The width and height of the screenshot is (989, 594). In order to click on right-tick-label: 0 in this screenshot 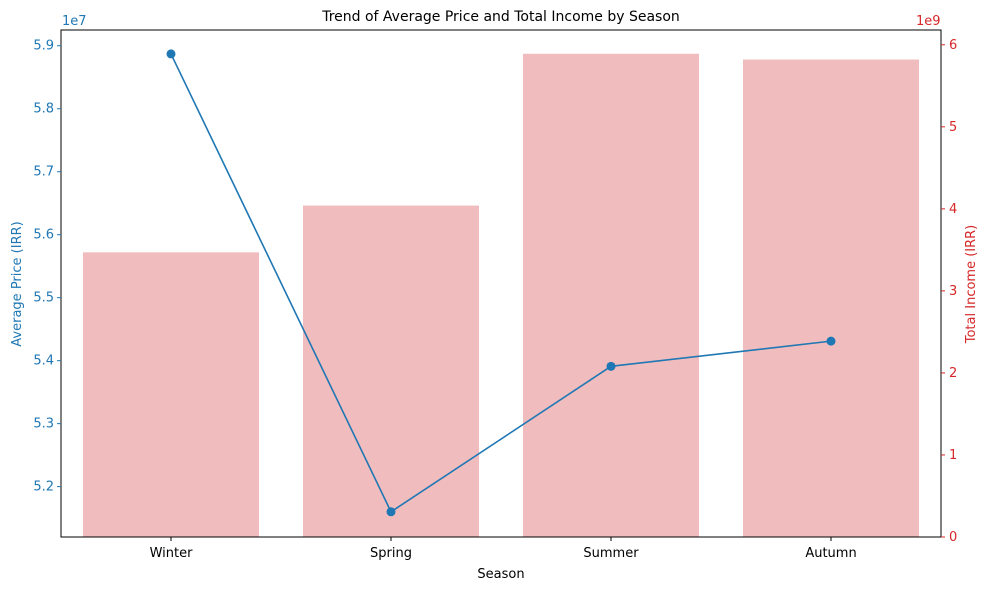, I will do `click(953, 537)`.